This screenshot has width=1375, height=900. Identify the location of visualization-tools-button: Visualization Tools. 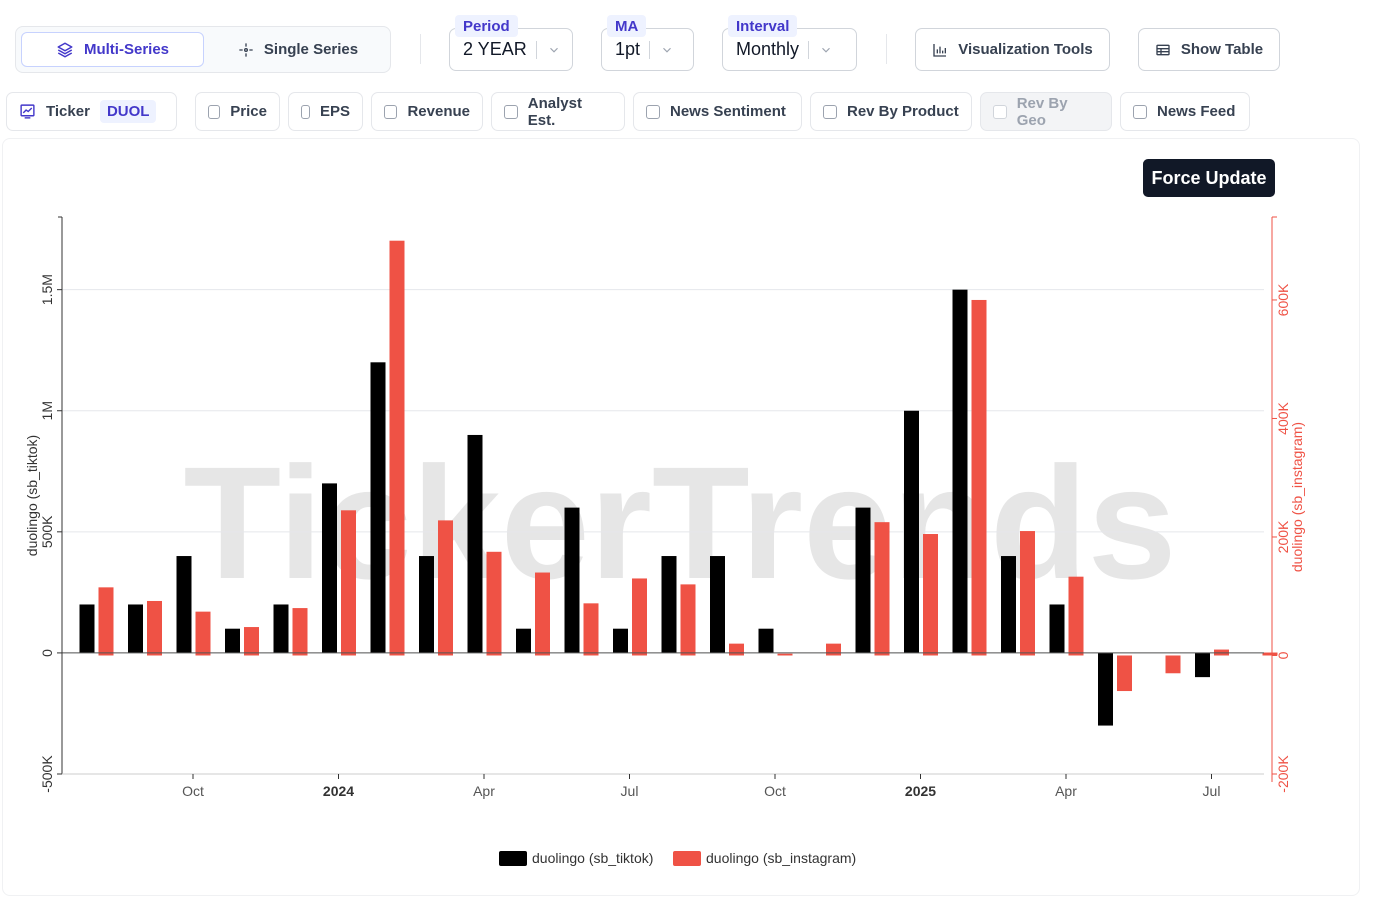
(1012, 49).